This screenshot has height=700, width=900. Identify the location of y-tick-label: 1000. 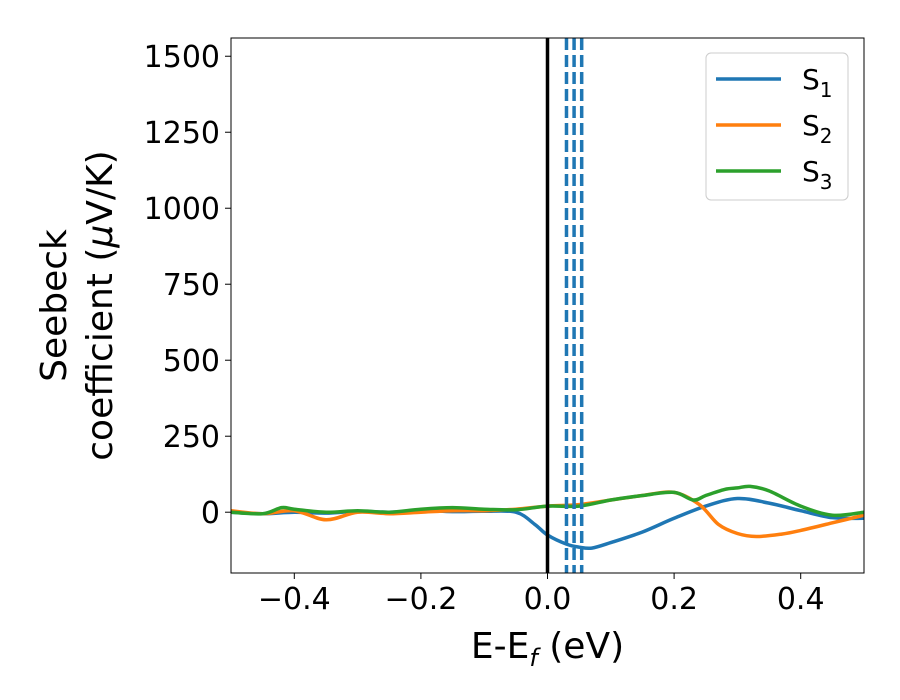
(182, 209).